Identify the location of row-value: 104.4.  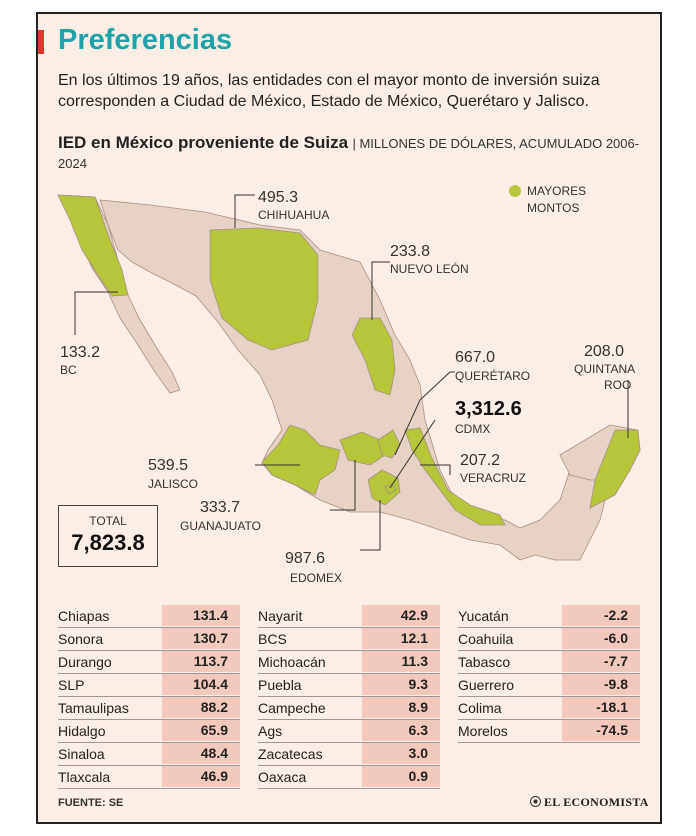
(201, 684).